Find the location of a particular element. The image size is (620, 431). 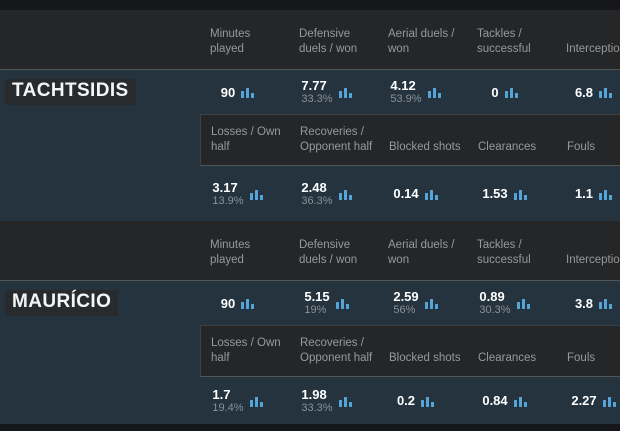

stat-value: 3.17 is located at coordinates (225, 187).